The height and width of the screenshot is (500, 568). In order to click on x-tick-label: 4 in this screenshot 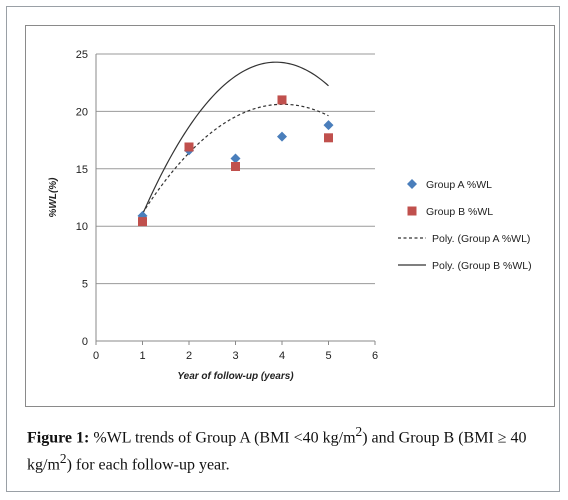, I will do `click(282, 356)`.